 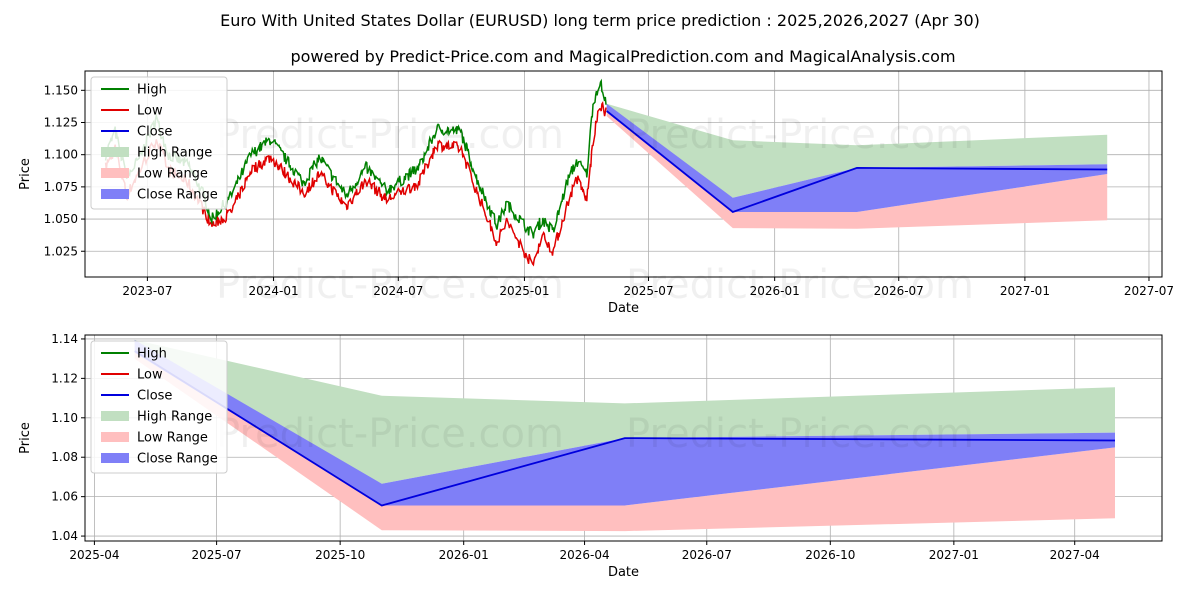 I want to click on y-tick-label: 1.150, so click(x=61, y=90).